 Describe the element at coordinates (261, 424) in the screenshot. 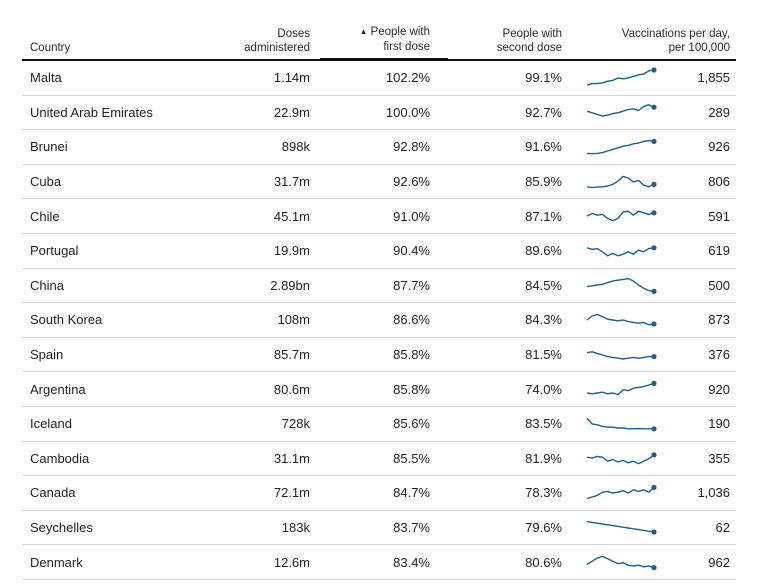

I see `doses-cell: 728k` at that location.